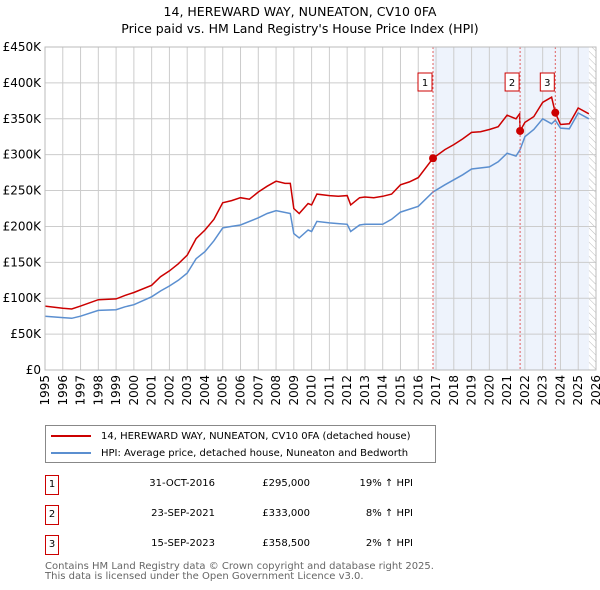  I want to click on sale-label: 3, so click(547, 83).